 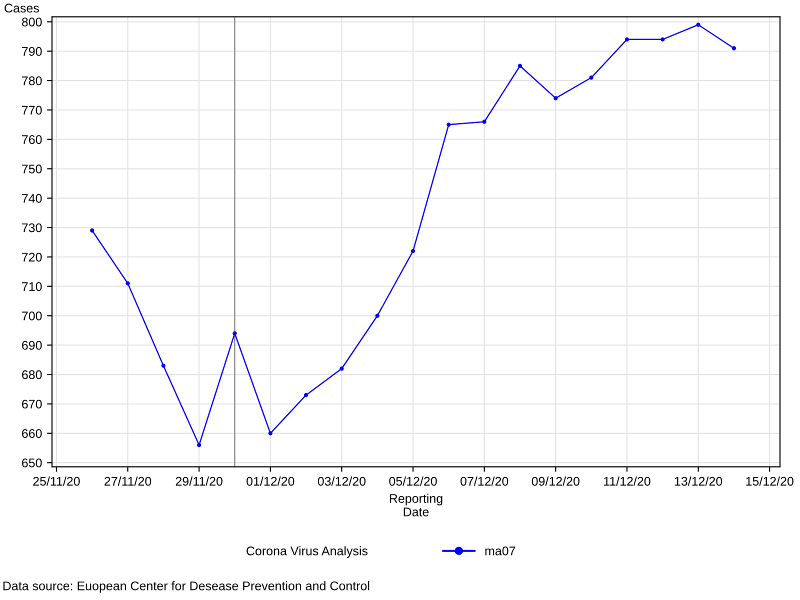 I want to click on y-tick-label: 660, so click(x=32, y=433).